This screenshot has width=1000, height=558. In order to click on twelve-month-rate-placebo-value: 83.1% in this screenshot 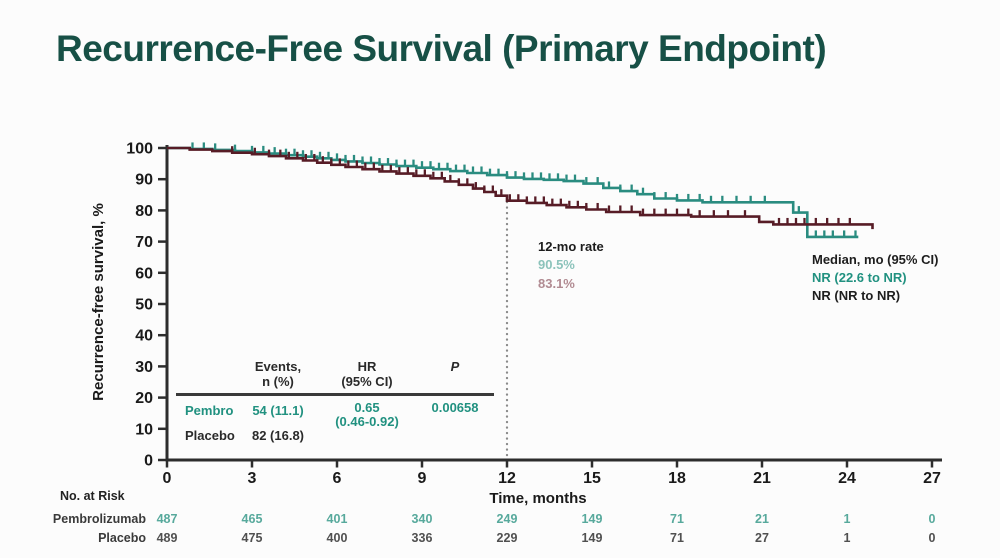, I will do `click(556, 283)`.